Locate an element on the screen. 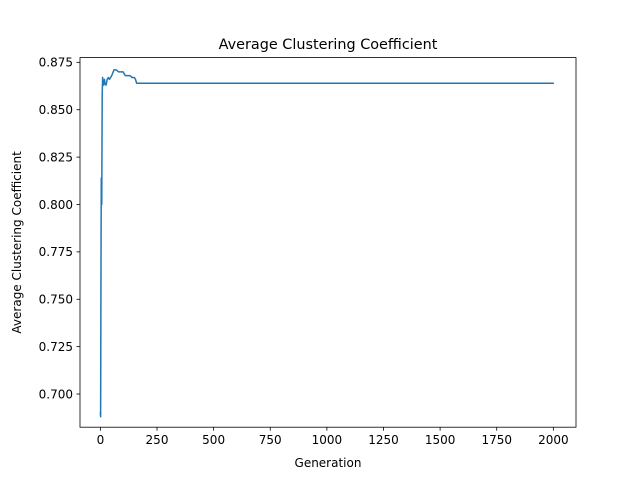 This screenshot has width=640, height=480. y-tick-label: 0.850 is located at coordinates (56, 110).